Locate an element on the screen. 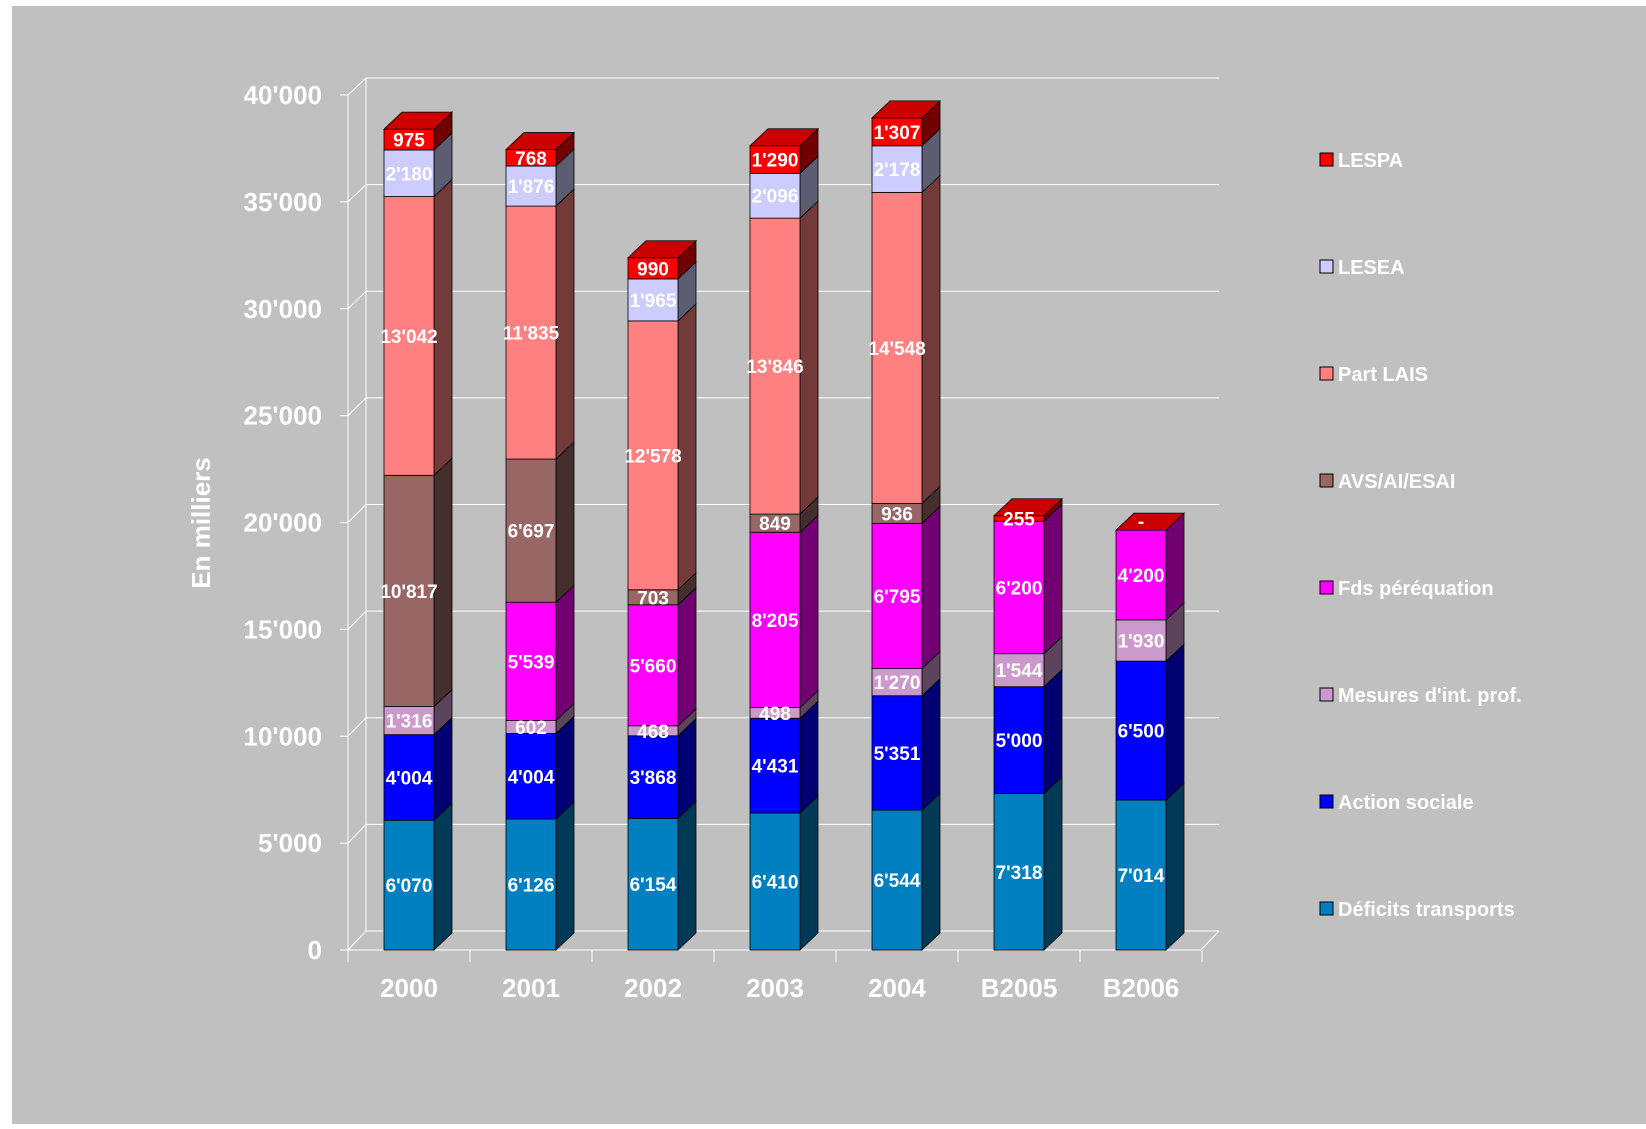  data-label-deficits-transports: 7'014 is located at coordinates (1141, 876).